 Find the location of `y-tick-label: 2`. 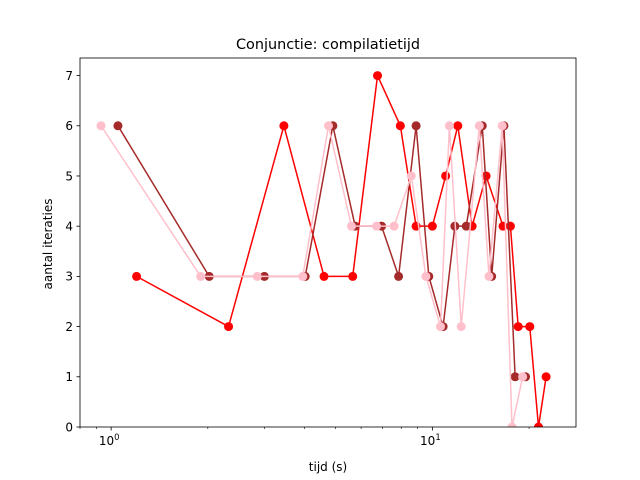

y-tick-label: 2 is located at coordinates (69, 327).